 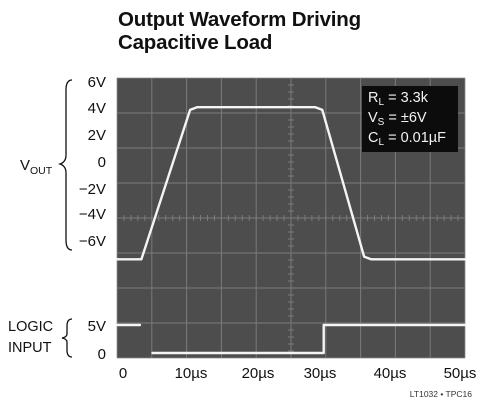 I want to click on logic-trace, so click(x=291, y=339).